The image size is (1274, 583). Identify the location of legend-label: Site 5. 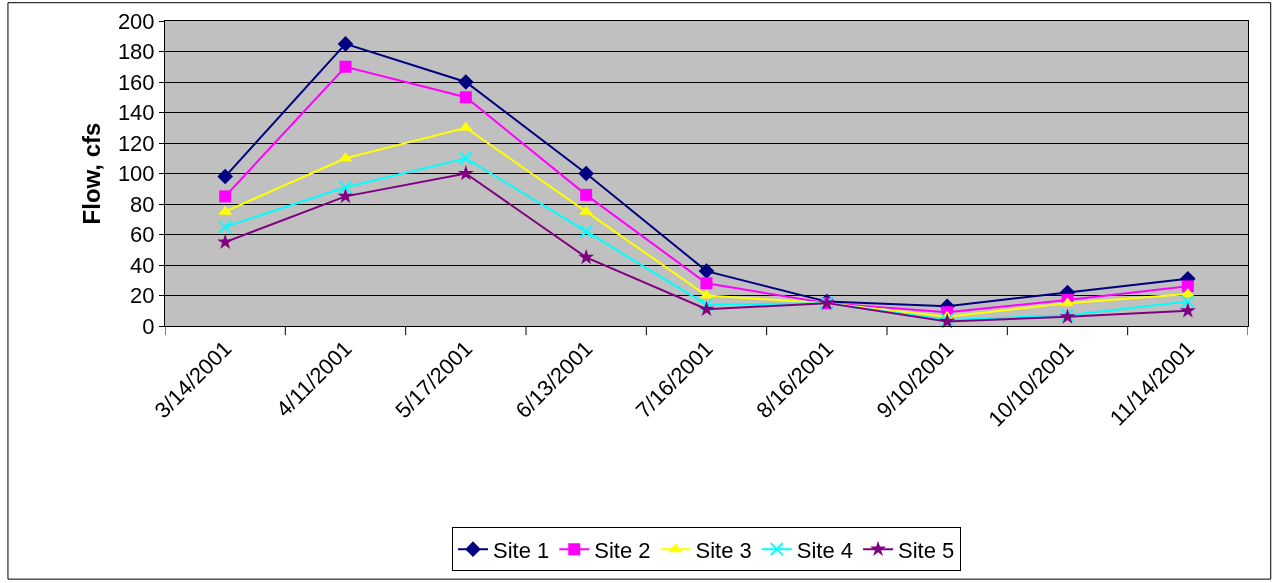
(926, 550).